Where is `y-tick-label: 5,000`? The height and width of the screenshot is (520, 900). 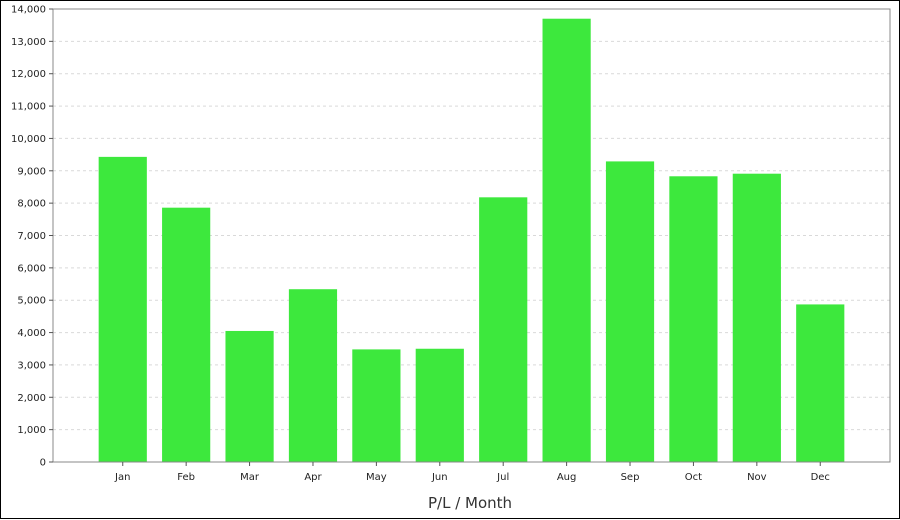 y-tick-label: 5,000 is located at coordinates (31, 301).